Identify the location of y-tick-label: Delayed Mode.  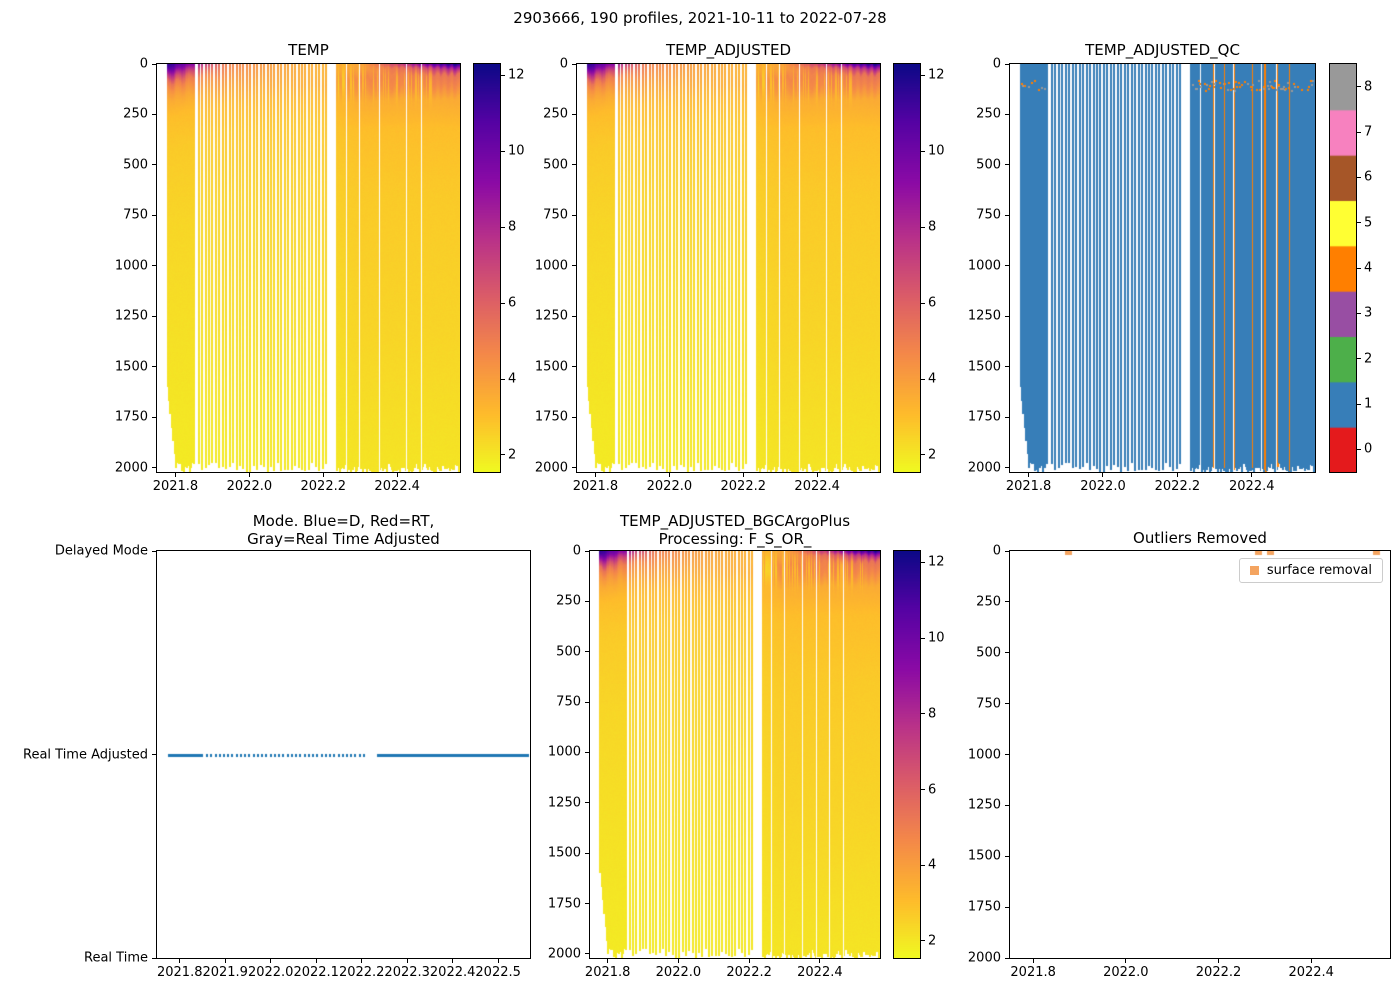
(101, 551).